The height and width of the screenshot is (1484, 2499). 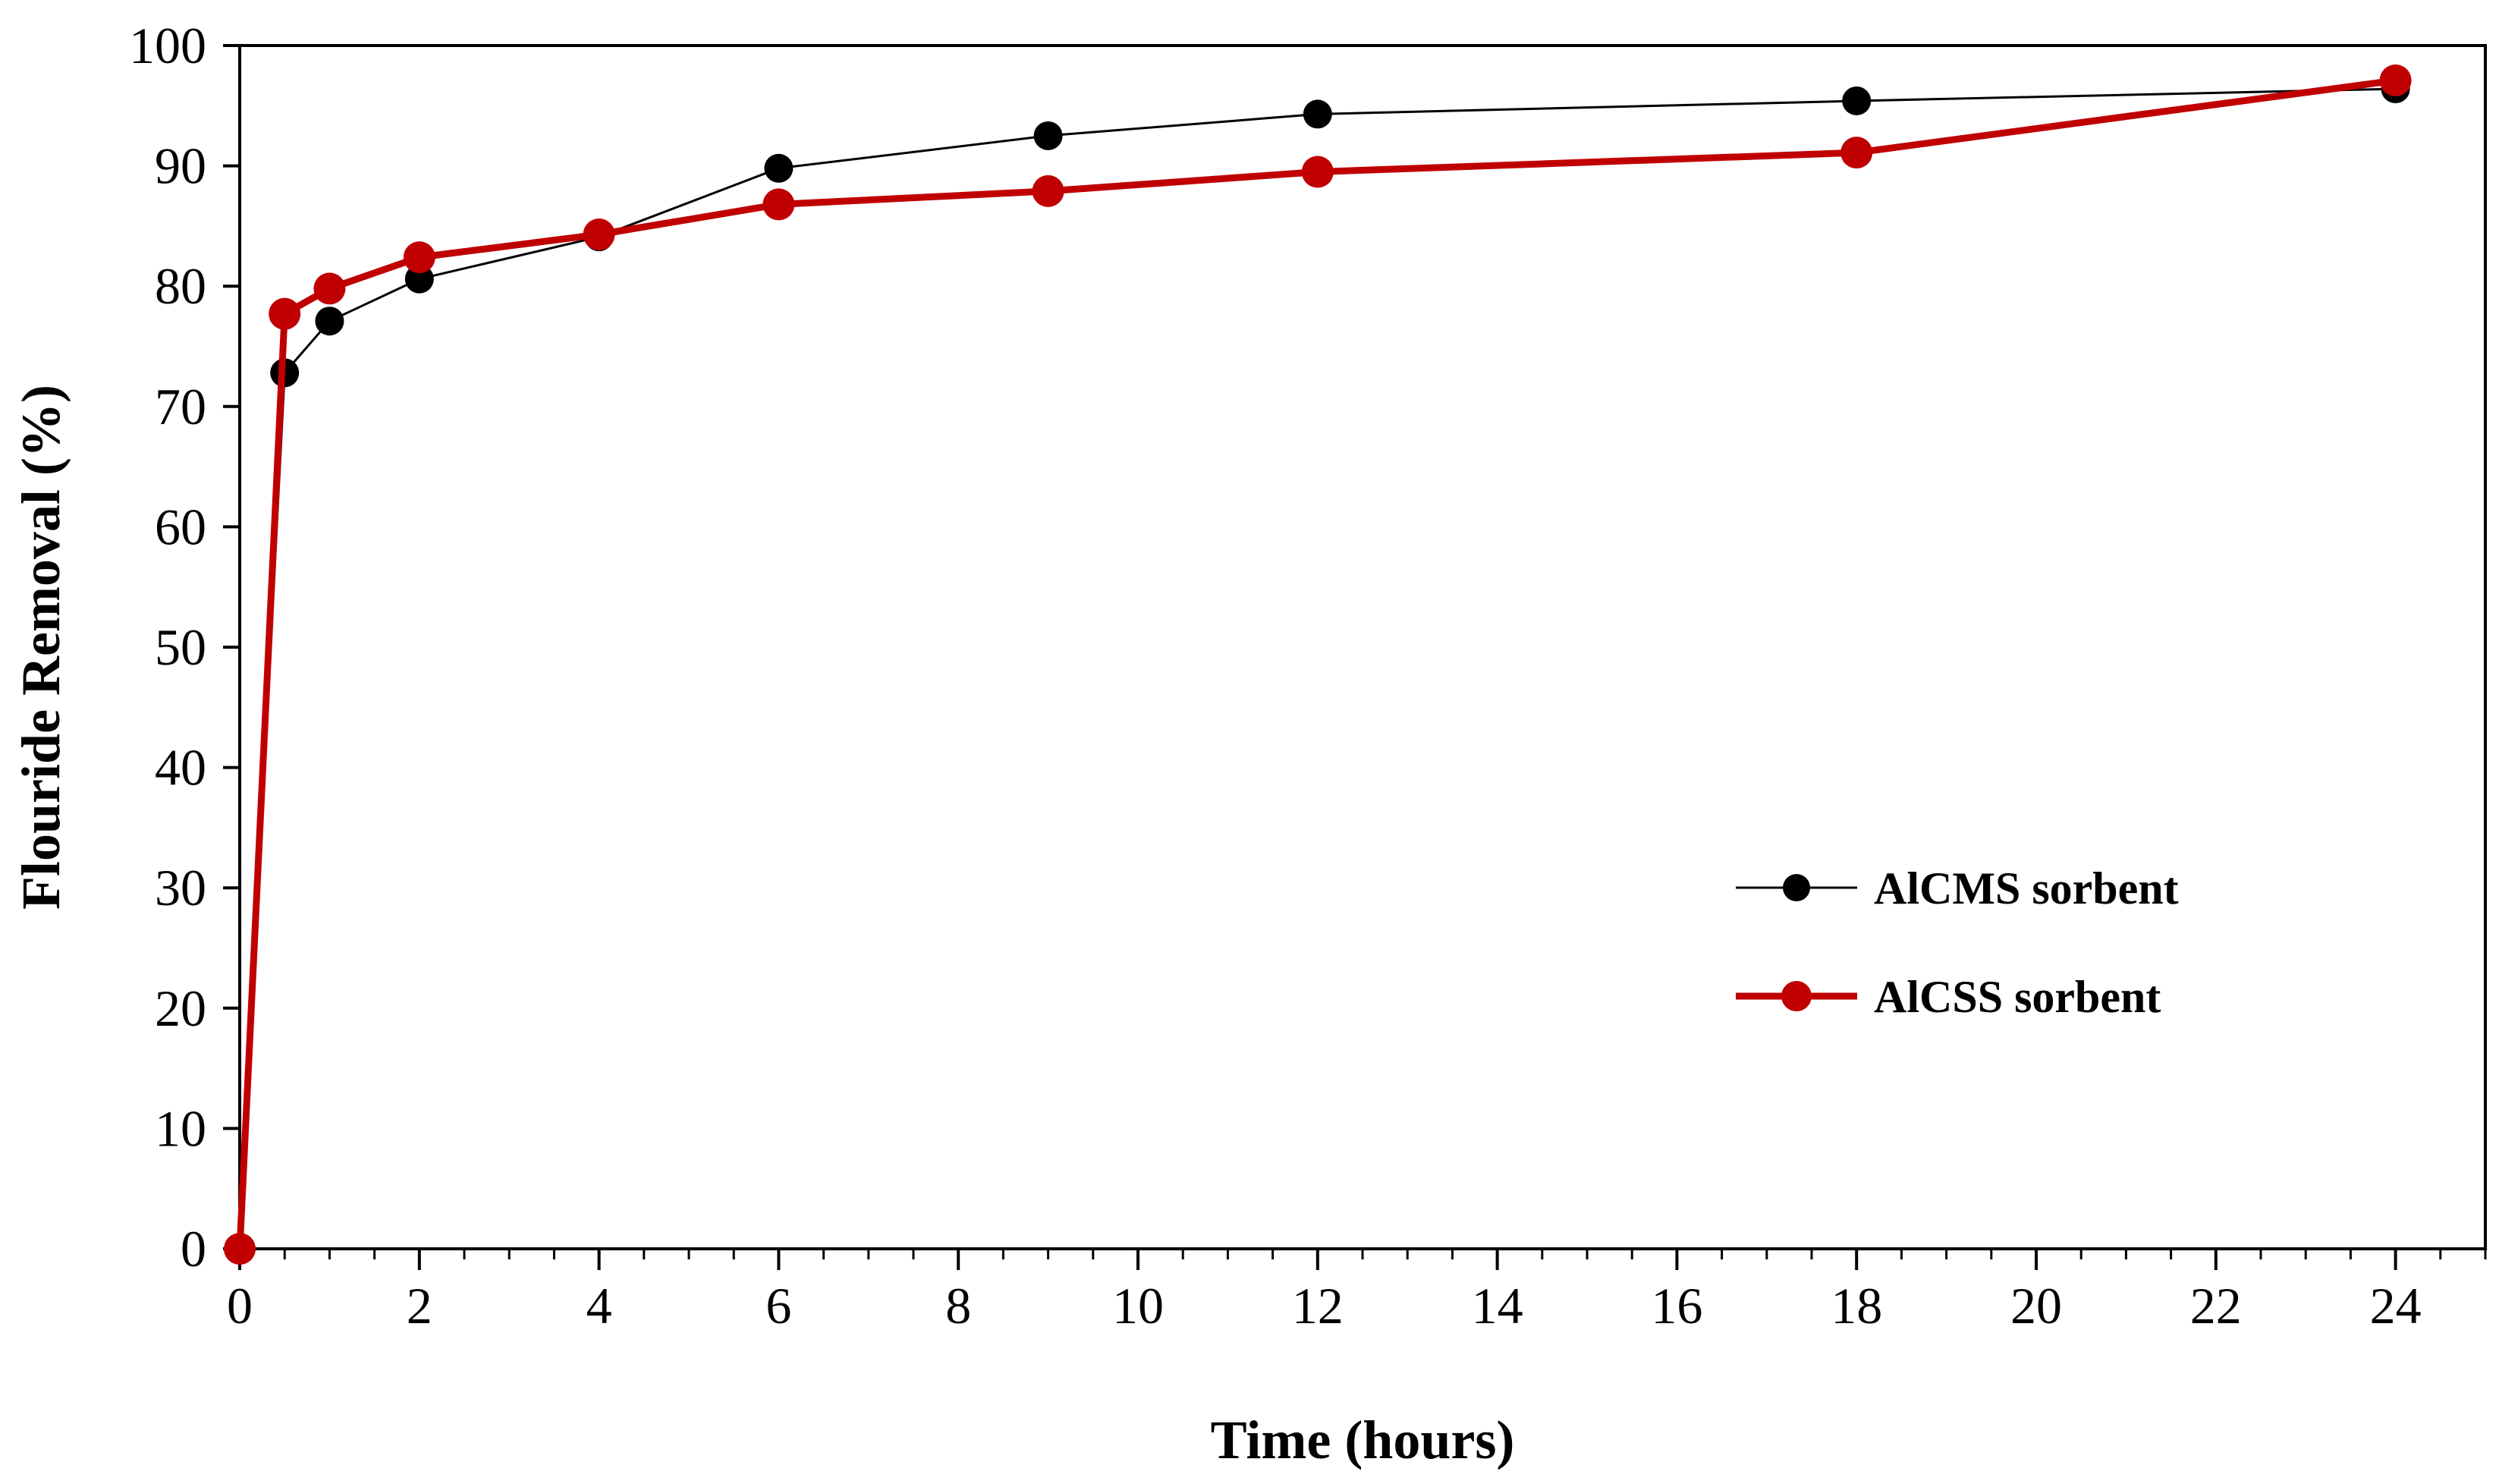 What do you see at coordinates (167, 45) in the screenshot?
I see `y-tick-label: 100` at bounding box center [167, 45].